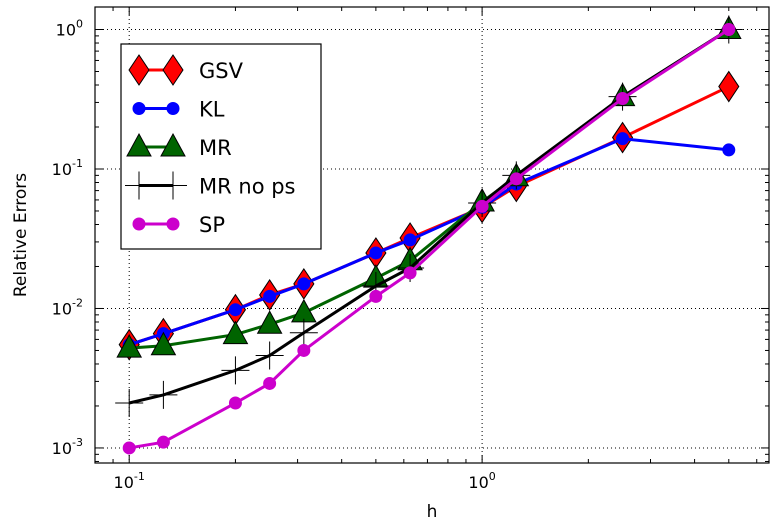 Image resolution: width=771 pixels, height=526 pixels. Describe the element at coordinates (186, 70) in the screenshot. I see `legend-entry: GSV` at that location.